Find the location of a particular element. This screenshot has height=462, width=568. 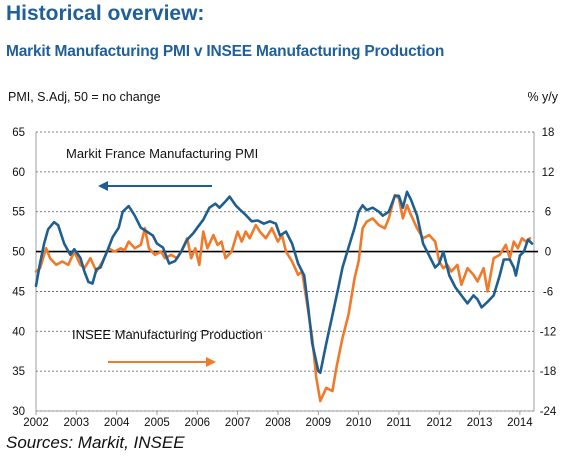

x-tick-label: 2008 is located at coordinates (278, 423).